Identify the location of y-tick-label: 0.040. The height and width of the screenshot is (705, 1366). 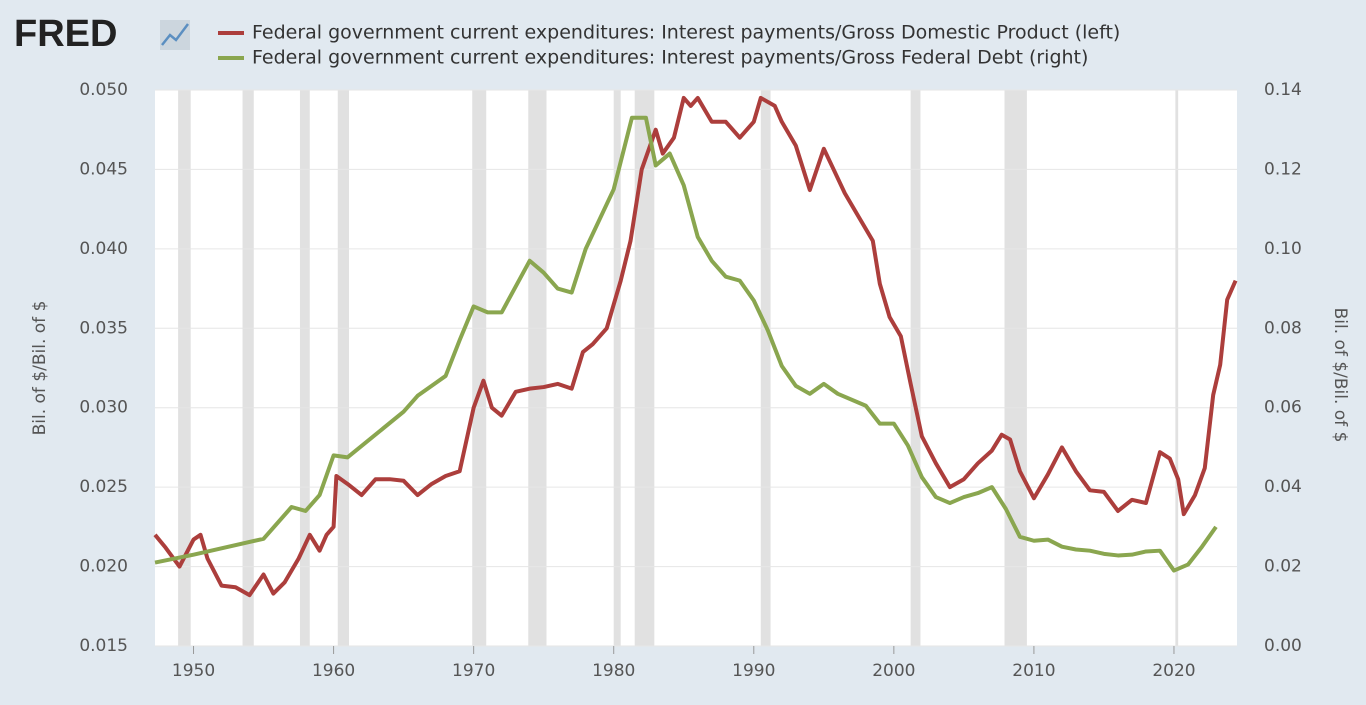
(103, 249).